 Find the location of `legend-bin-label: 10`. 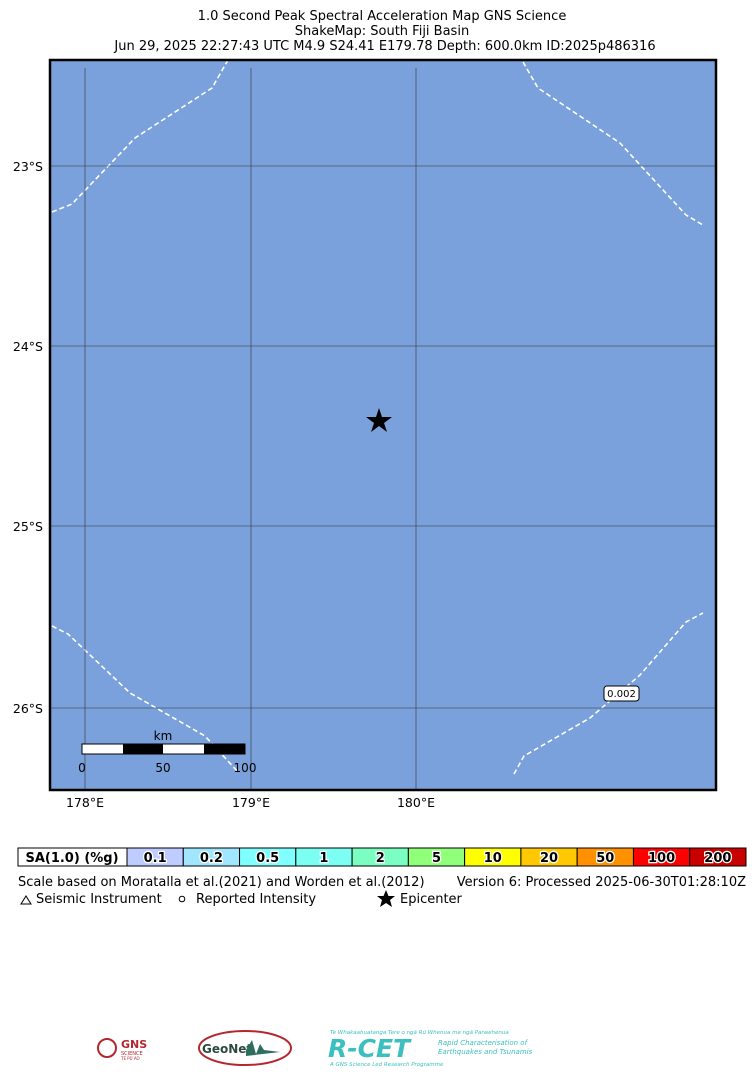

legend-bin-label: 10 is located at coordinates (493, 858).